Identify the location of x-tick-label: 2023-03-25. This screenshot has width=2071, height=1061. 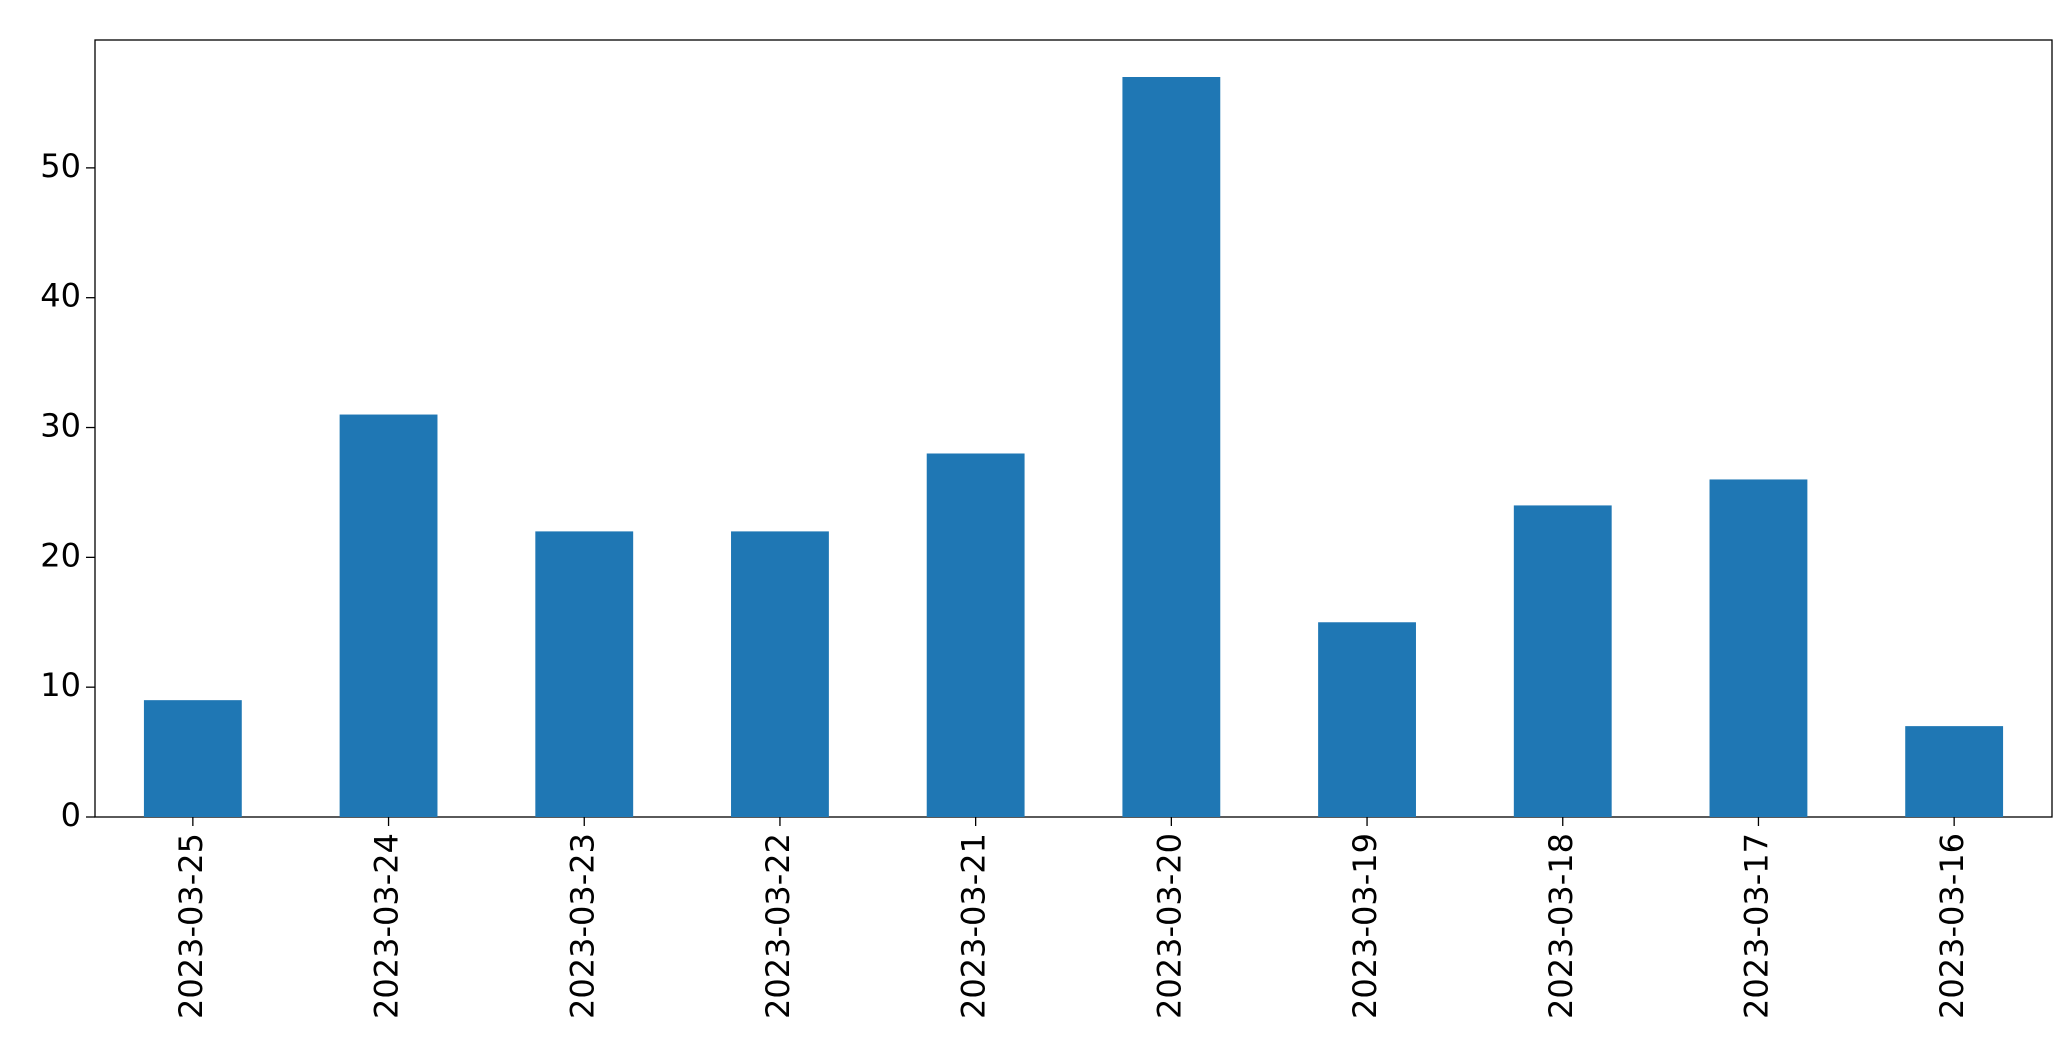
(191, 926).